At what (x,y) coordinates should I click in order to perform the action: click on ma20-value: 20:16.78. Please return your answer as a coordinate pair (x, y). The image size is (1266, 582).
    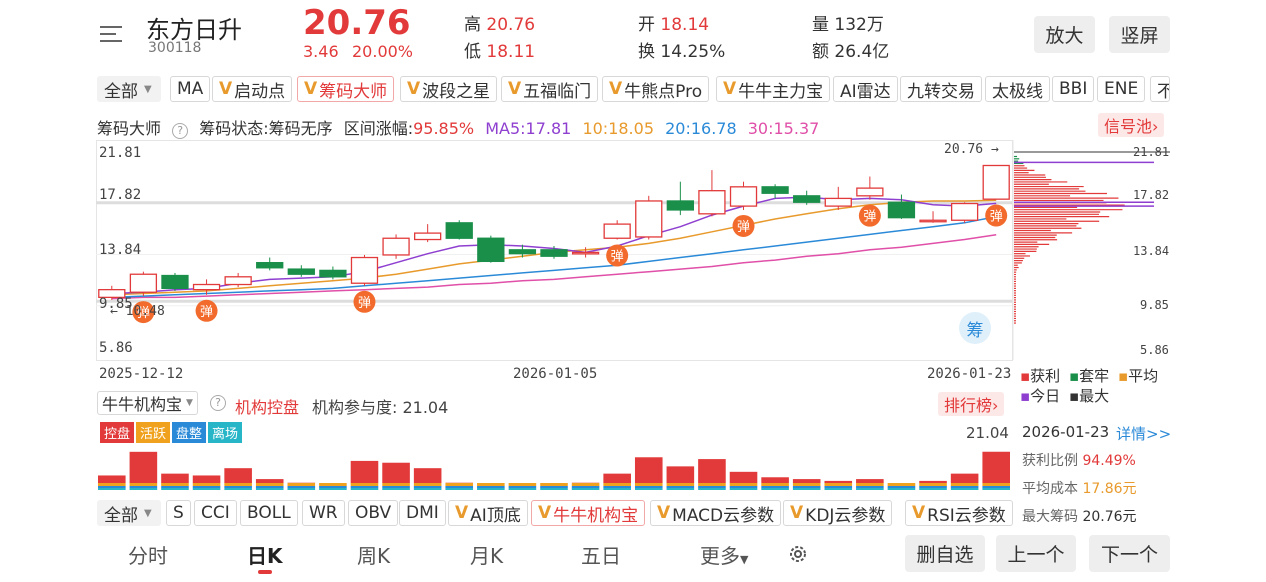
    Looking at the image, I should click on (701, 128).